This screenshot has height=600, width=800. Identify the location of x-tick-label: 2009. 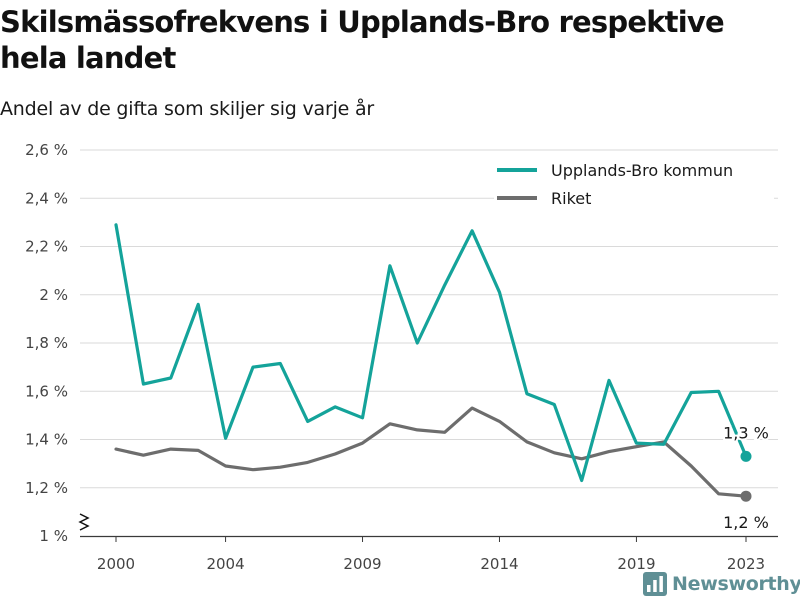
(362, 564).